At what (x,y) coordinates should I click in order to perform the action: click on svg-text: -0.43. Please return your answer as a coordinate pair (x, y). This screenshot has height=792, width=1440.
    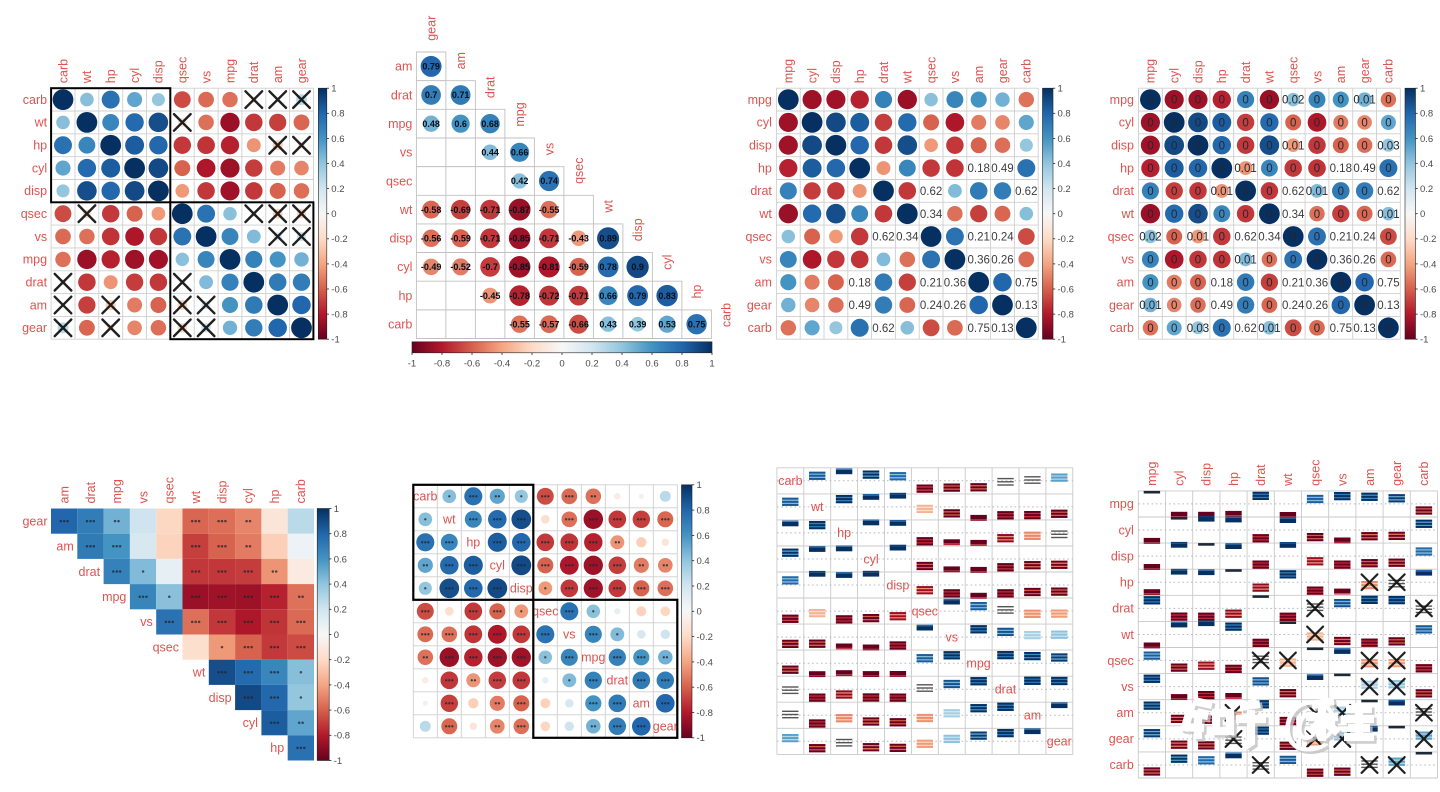
    Looking at the image, I should click on (578, 239).